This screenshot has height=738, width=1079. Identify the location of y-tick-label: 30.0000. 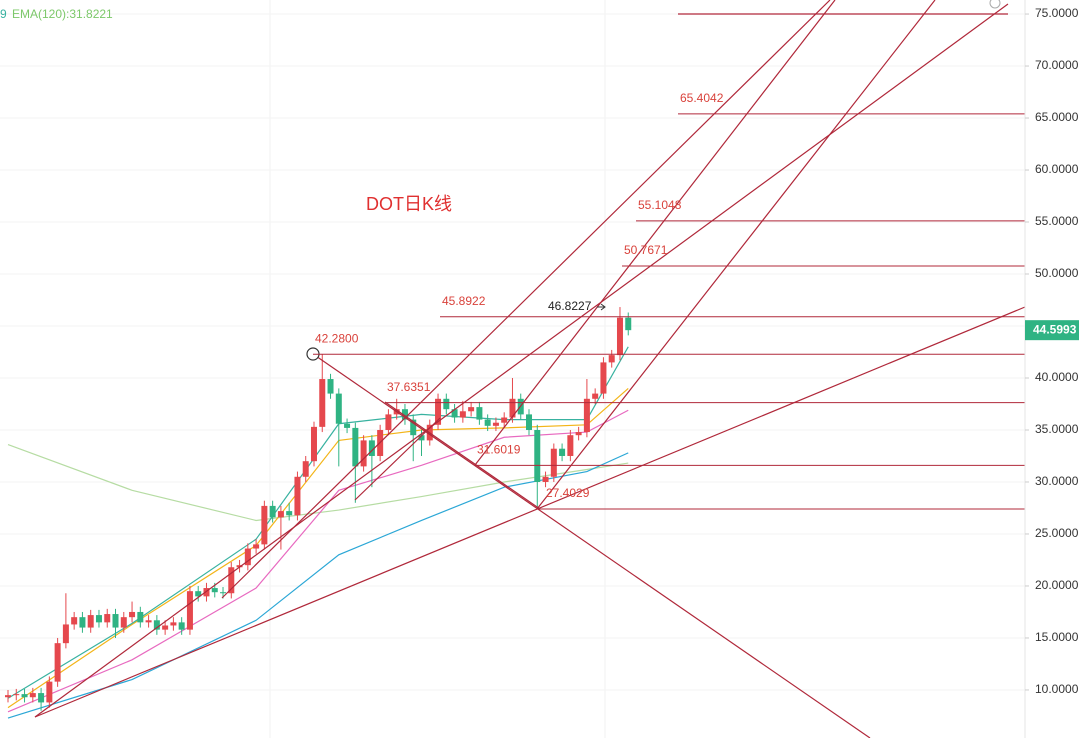
(1057, 481).